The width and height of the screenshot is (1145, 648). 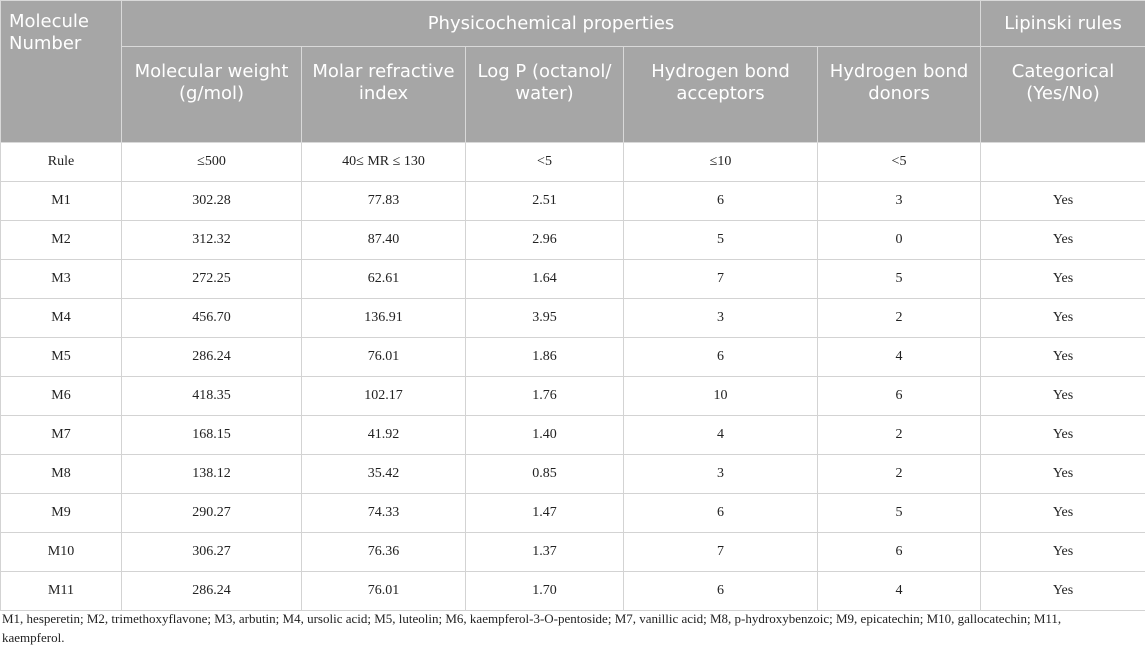 I want to click on cell-log-p: 0.85, so click(x=544, y=474).